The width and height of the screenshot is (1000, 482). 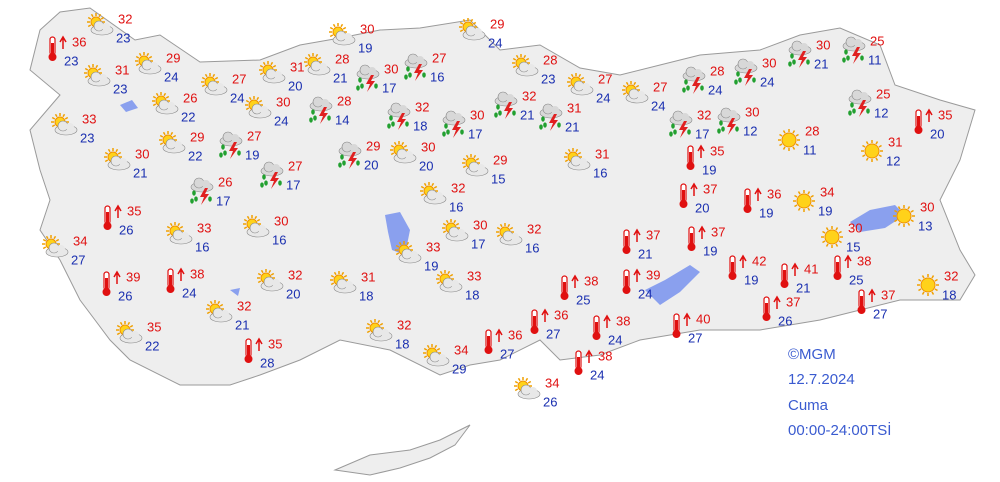 What do you see at coordinates (553, 333) in the screenshot?
I see `min-temp: 27` at bounding box center [553, 333].